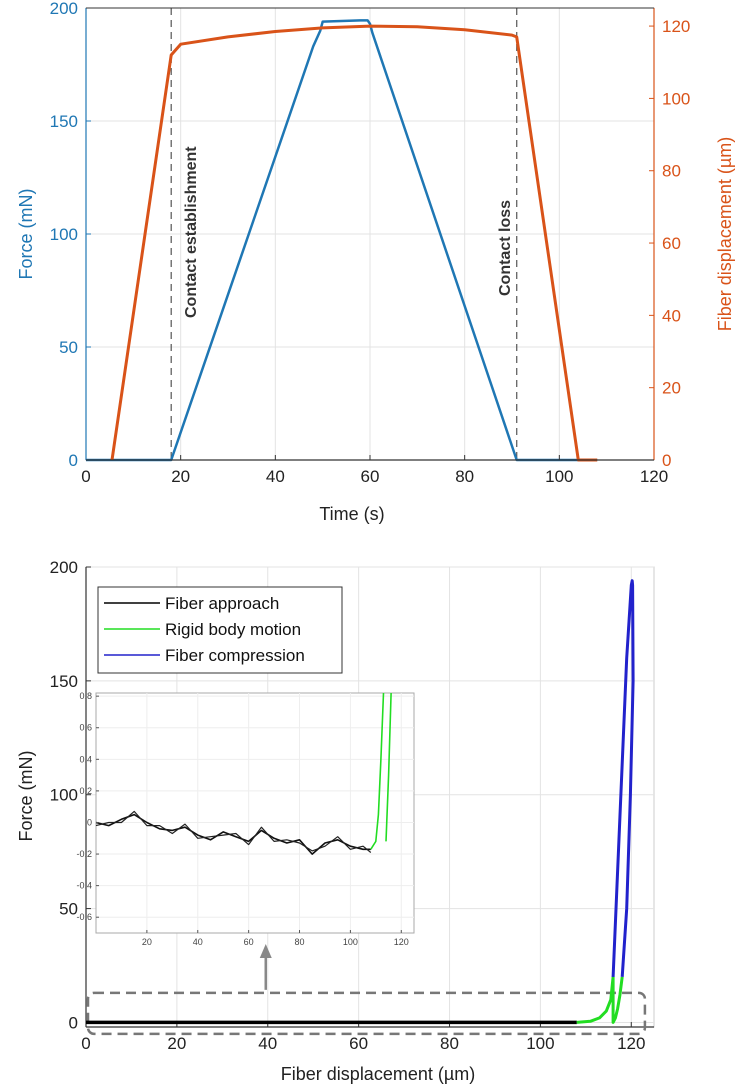 Image resolution: width=737 pixels, height=1090 pixels. I want to click on inset-x-tick-label: 60, so click(249, 942).